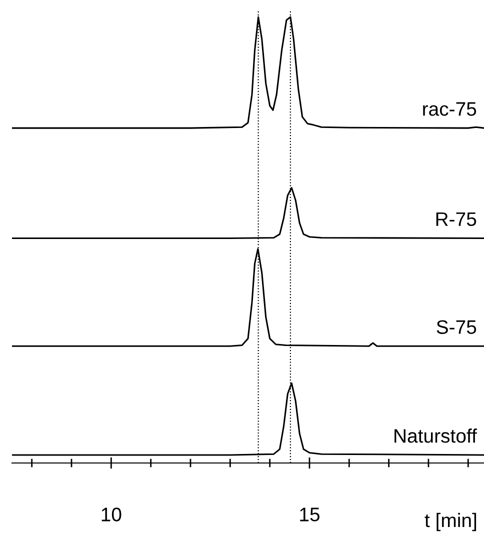 The image size is (484, 533). What do you see at coordinates (456, 219) in the screenshot?
I see `annotation: R-75` at bounding box center [456, 219].